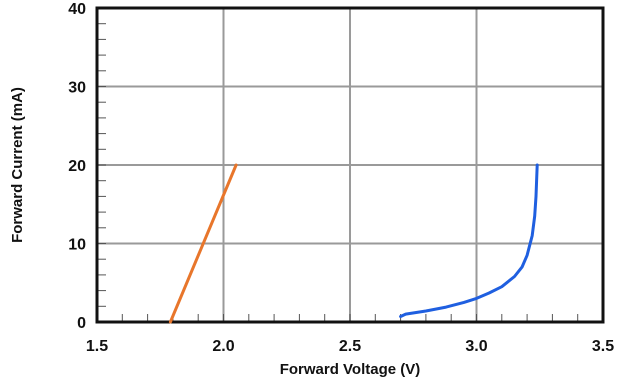 The image size is (617, 381). I want to click on y-tick-label: 20, so click(77, 166).